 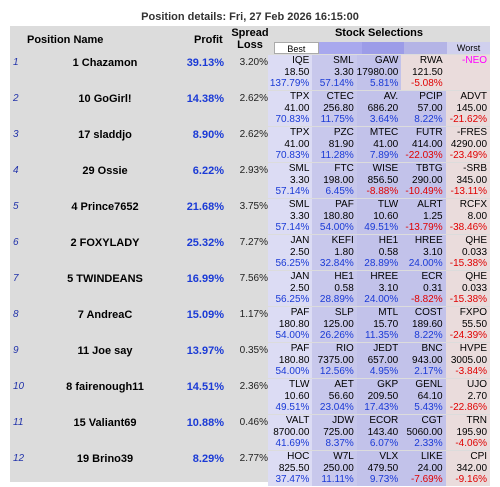 What do you see at coordinates (423, 72) in the screenshot?
I see `stock-cell: RWA 121.50 -5.08%` at bounding box center [423, 72].